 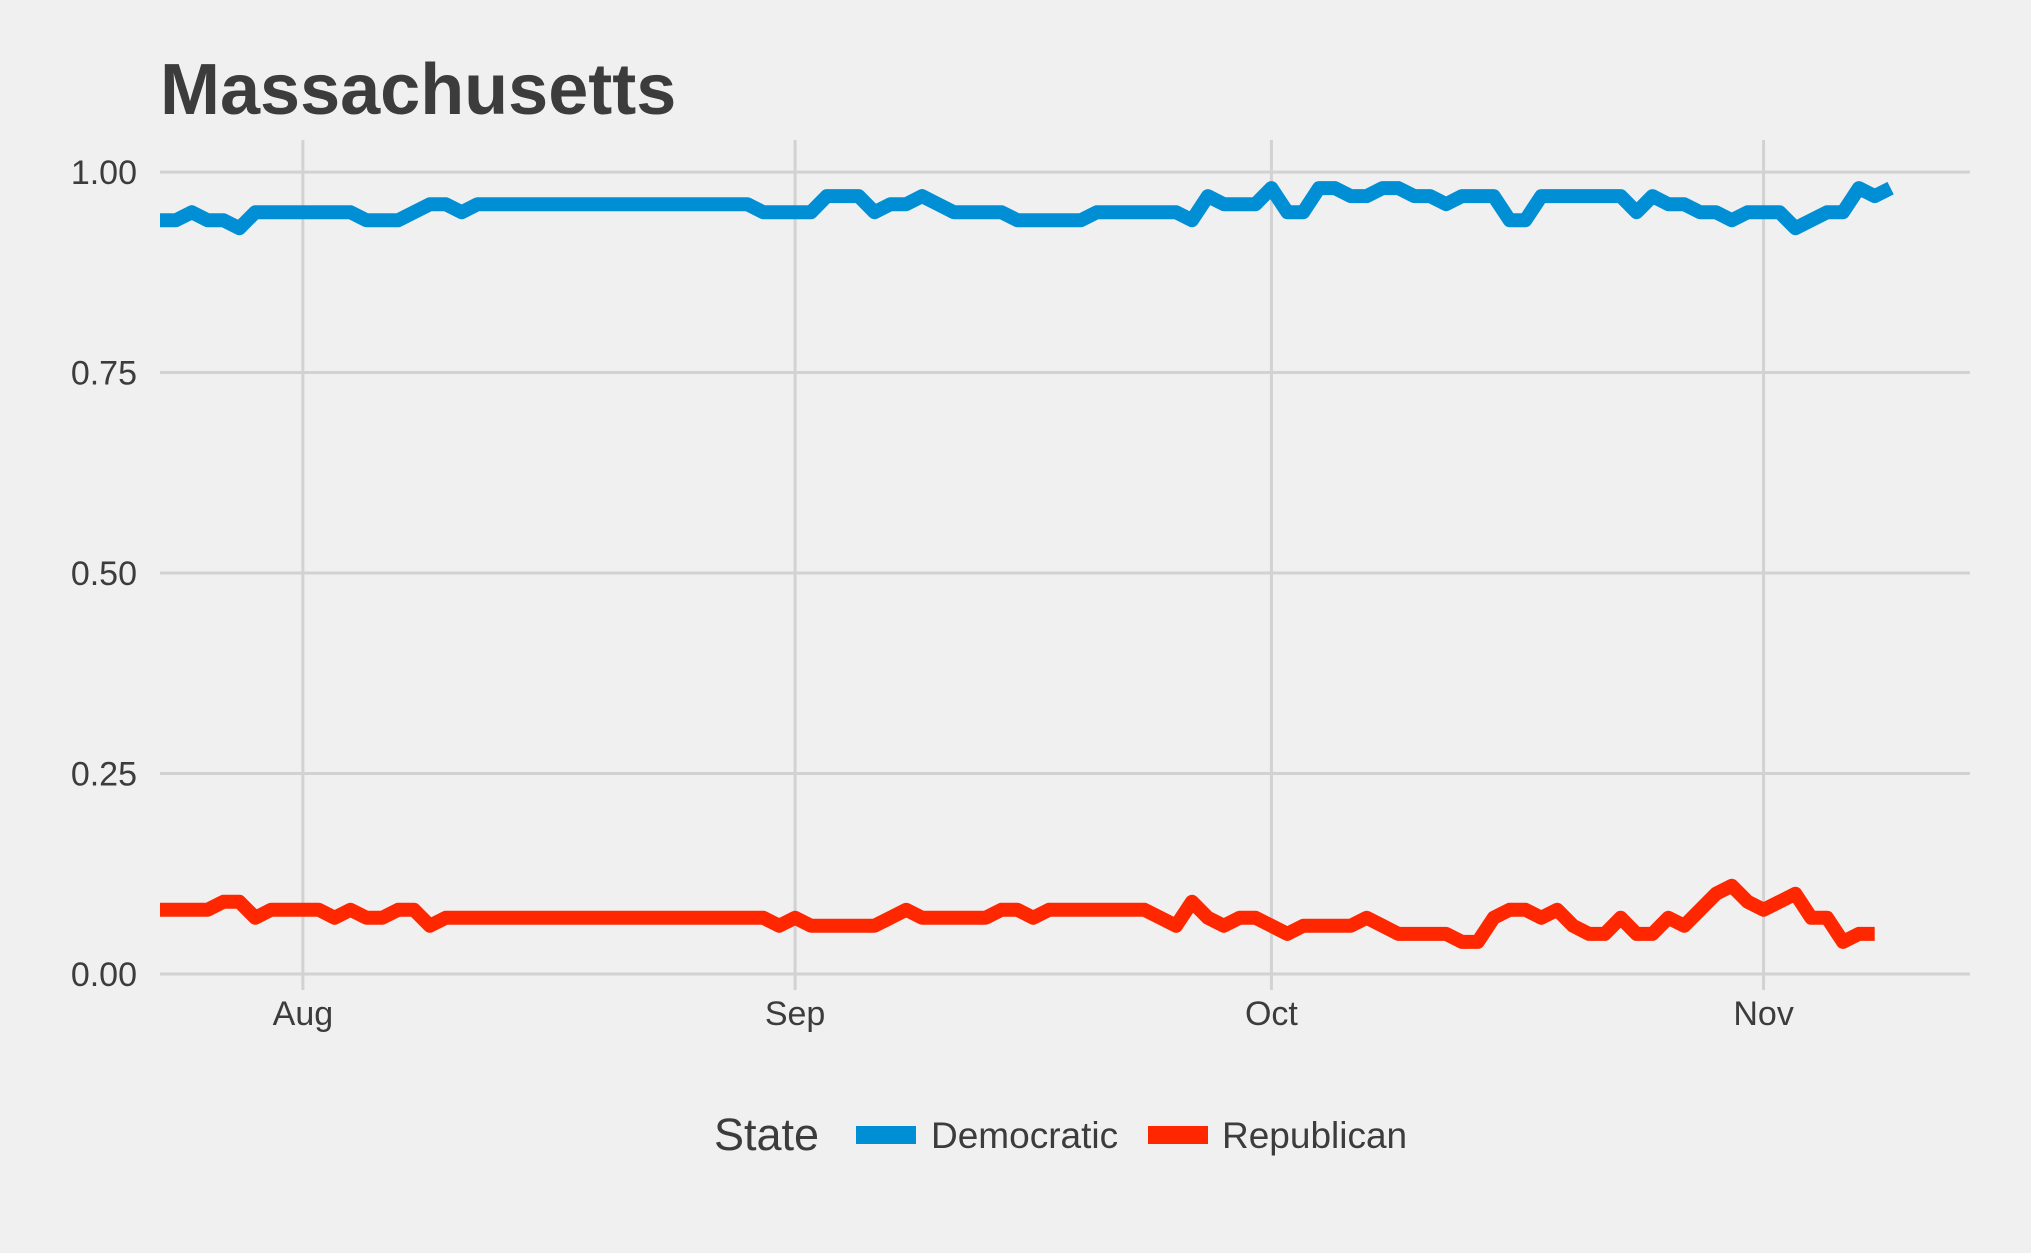 I want to click on x-tick-label: Sep, so click(x=795, y=1014).